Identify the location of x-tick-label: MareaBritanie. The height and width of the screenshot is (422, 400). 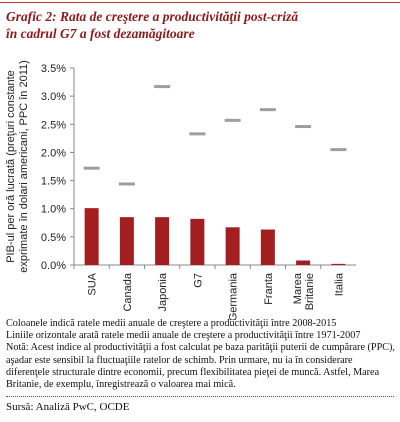
(304, 291).